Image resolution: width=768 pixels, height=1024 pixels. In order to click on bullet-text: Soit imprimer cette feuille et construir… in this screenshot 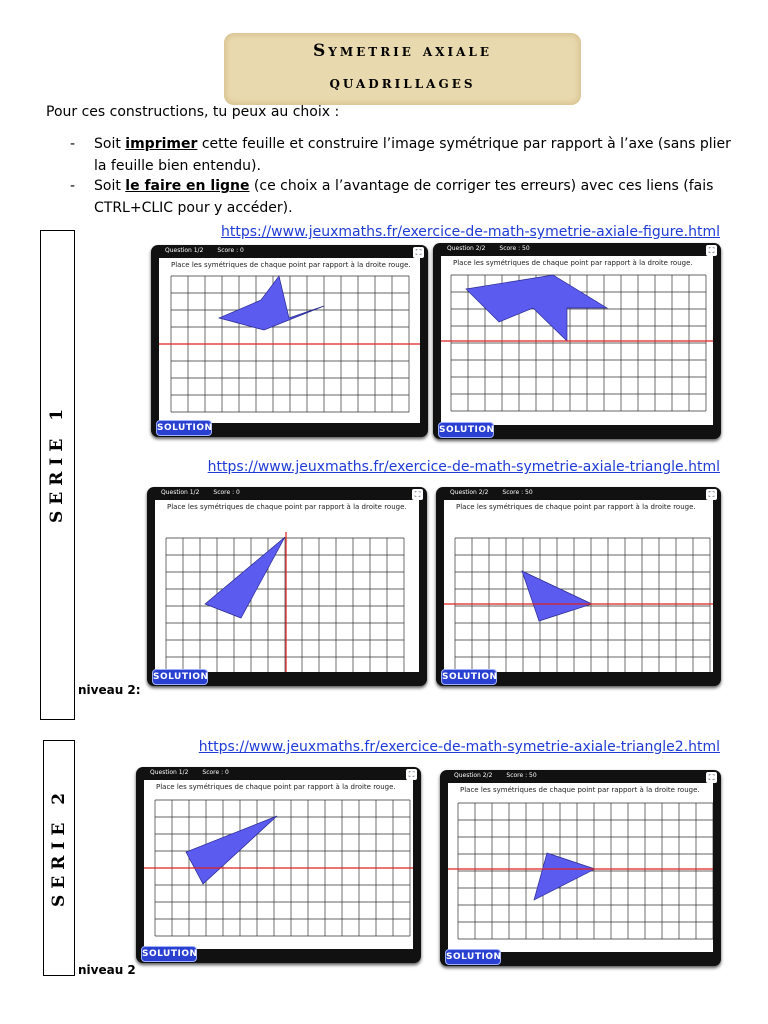, I will do `click(412, 155)`.